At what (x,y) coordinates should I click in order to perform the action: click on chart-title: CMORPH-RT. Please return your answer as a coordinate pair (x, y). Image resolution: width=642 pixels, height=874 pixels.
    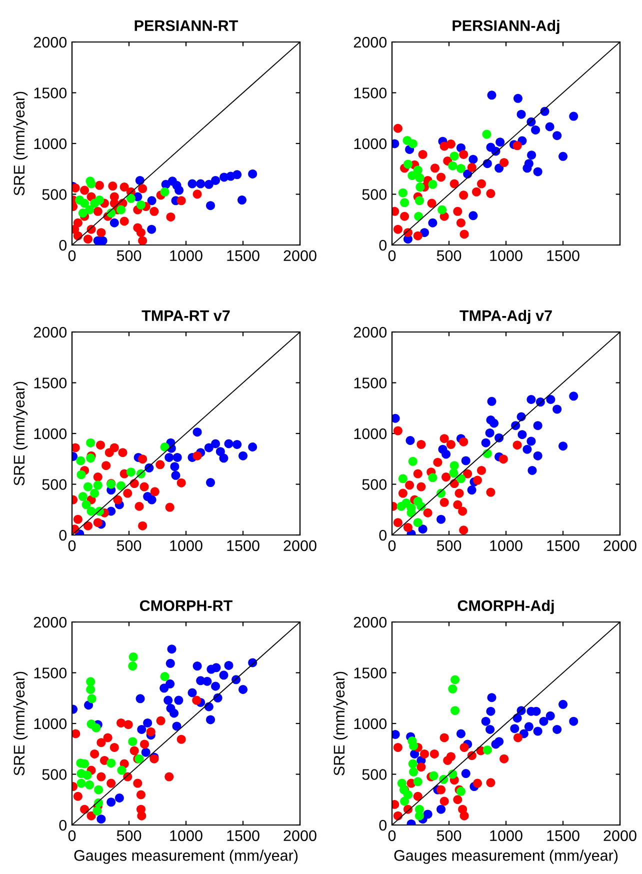
    Looking at the image, I should click on (186, 606).